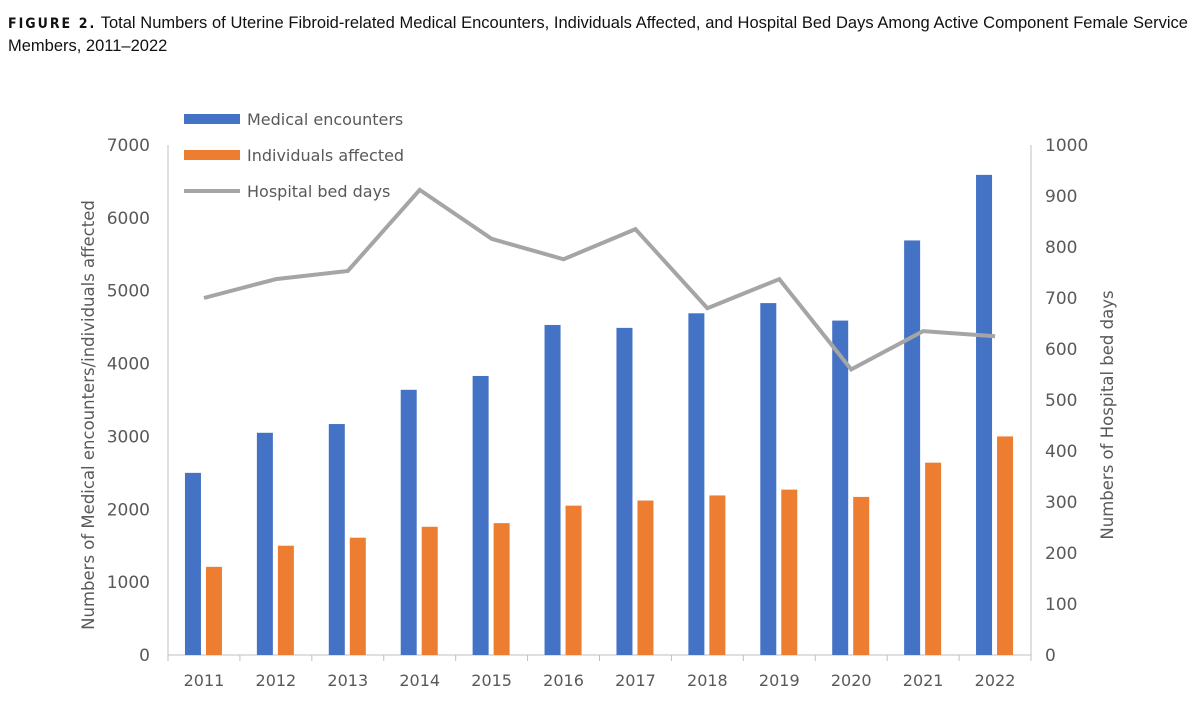 This screenshot has height=715, width=1200. What do you see at coordinates (212, 119) in the screenshot?
I see `legend-swatch-medical-encounters` at bounding box center [212, 119].